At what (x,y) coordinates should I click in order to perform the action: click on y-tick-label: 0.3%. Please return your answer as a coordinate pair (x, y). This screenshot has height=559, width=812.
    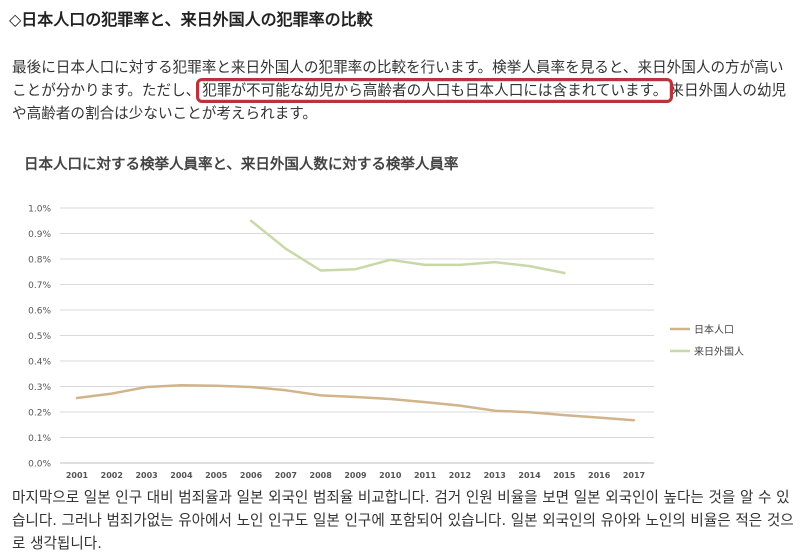
    Looking at the image, I should click on (39, 388).